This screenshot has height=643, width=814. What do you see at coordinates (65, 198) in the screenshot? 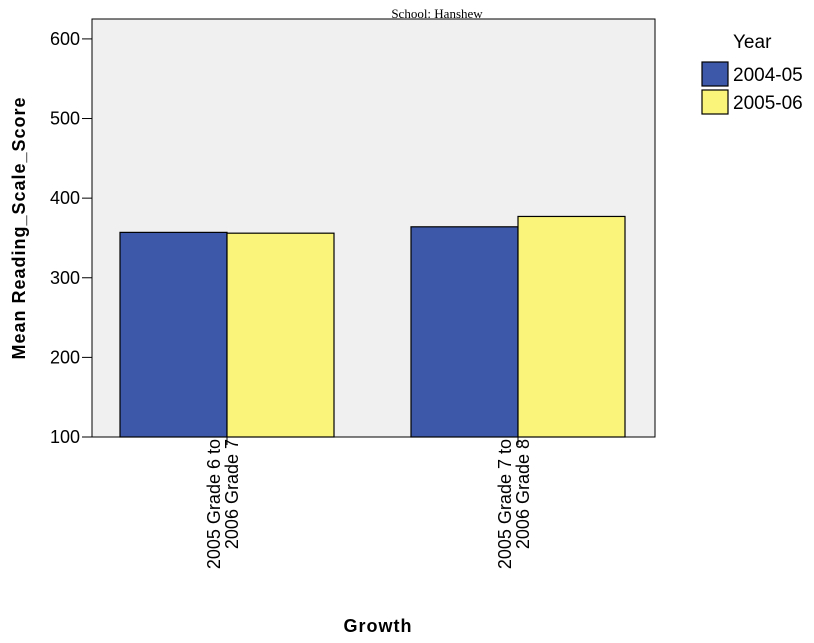
I see `y-tick-label: 400` at bounding box center [65, 198].